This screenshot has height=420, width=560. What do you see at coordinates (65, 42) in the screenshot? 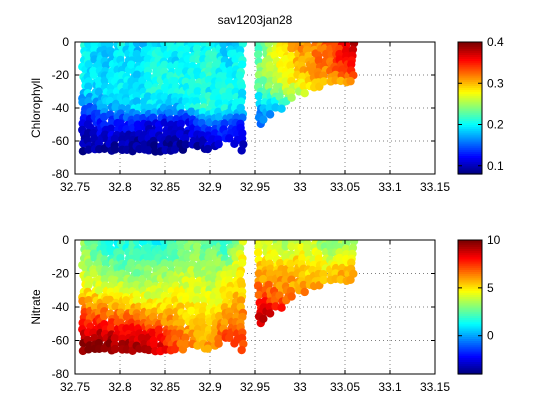
I see `y-tick-label: 0` at bounding box center [65, 42].